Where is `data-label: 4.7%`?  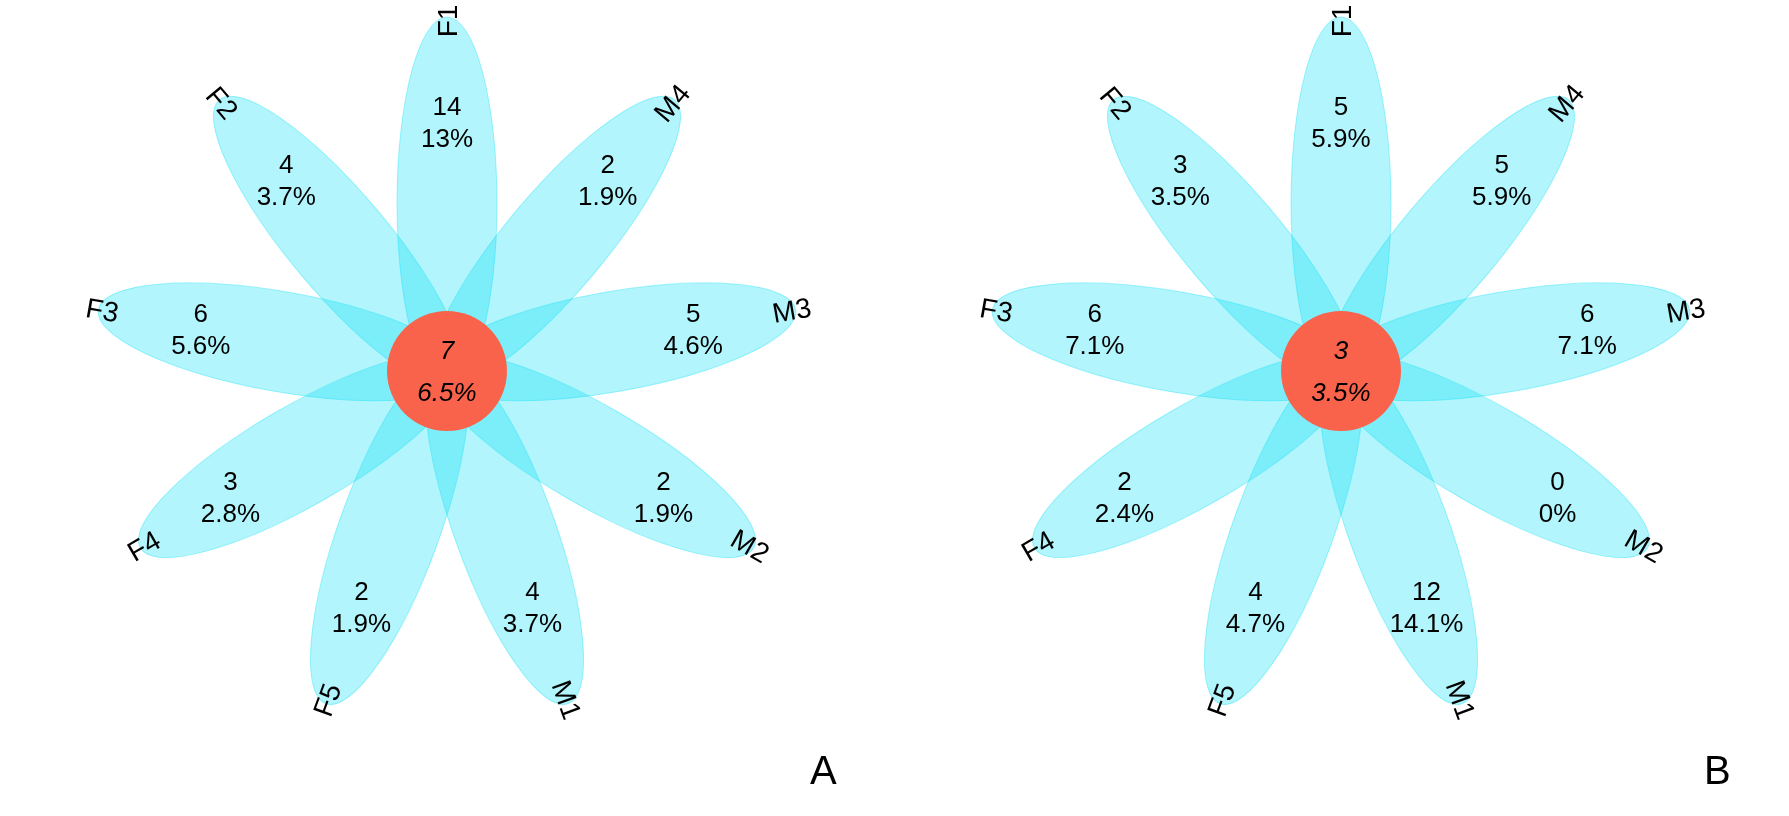 data-label: 4.7% is located at coordinates (1255, 622).